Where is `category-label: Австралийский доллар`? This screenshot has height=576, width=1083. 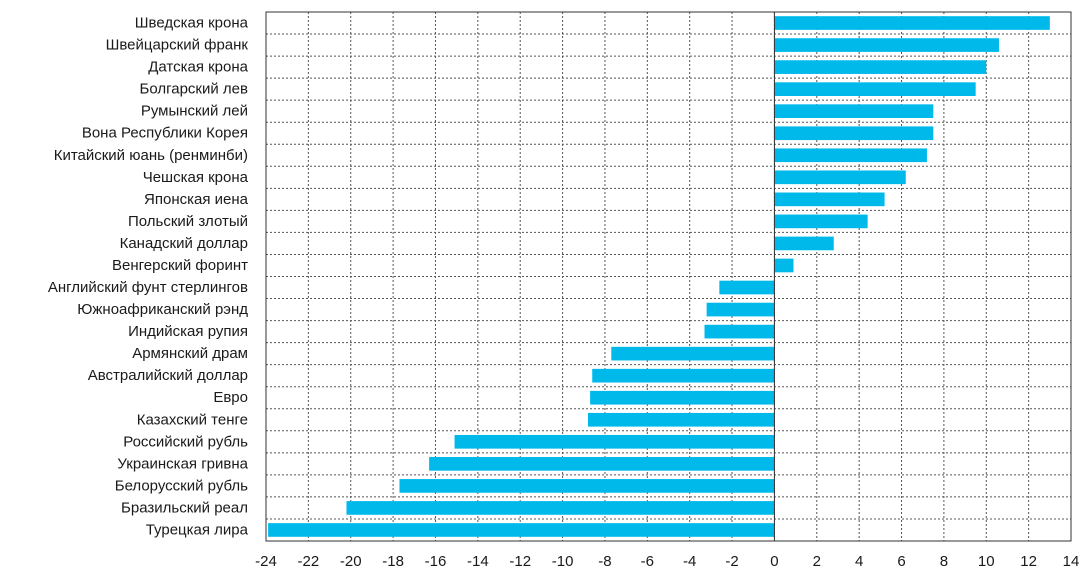 category-label: Австралийский доллар is located at coordinates (168, 375).